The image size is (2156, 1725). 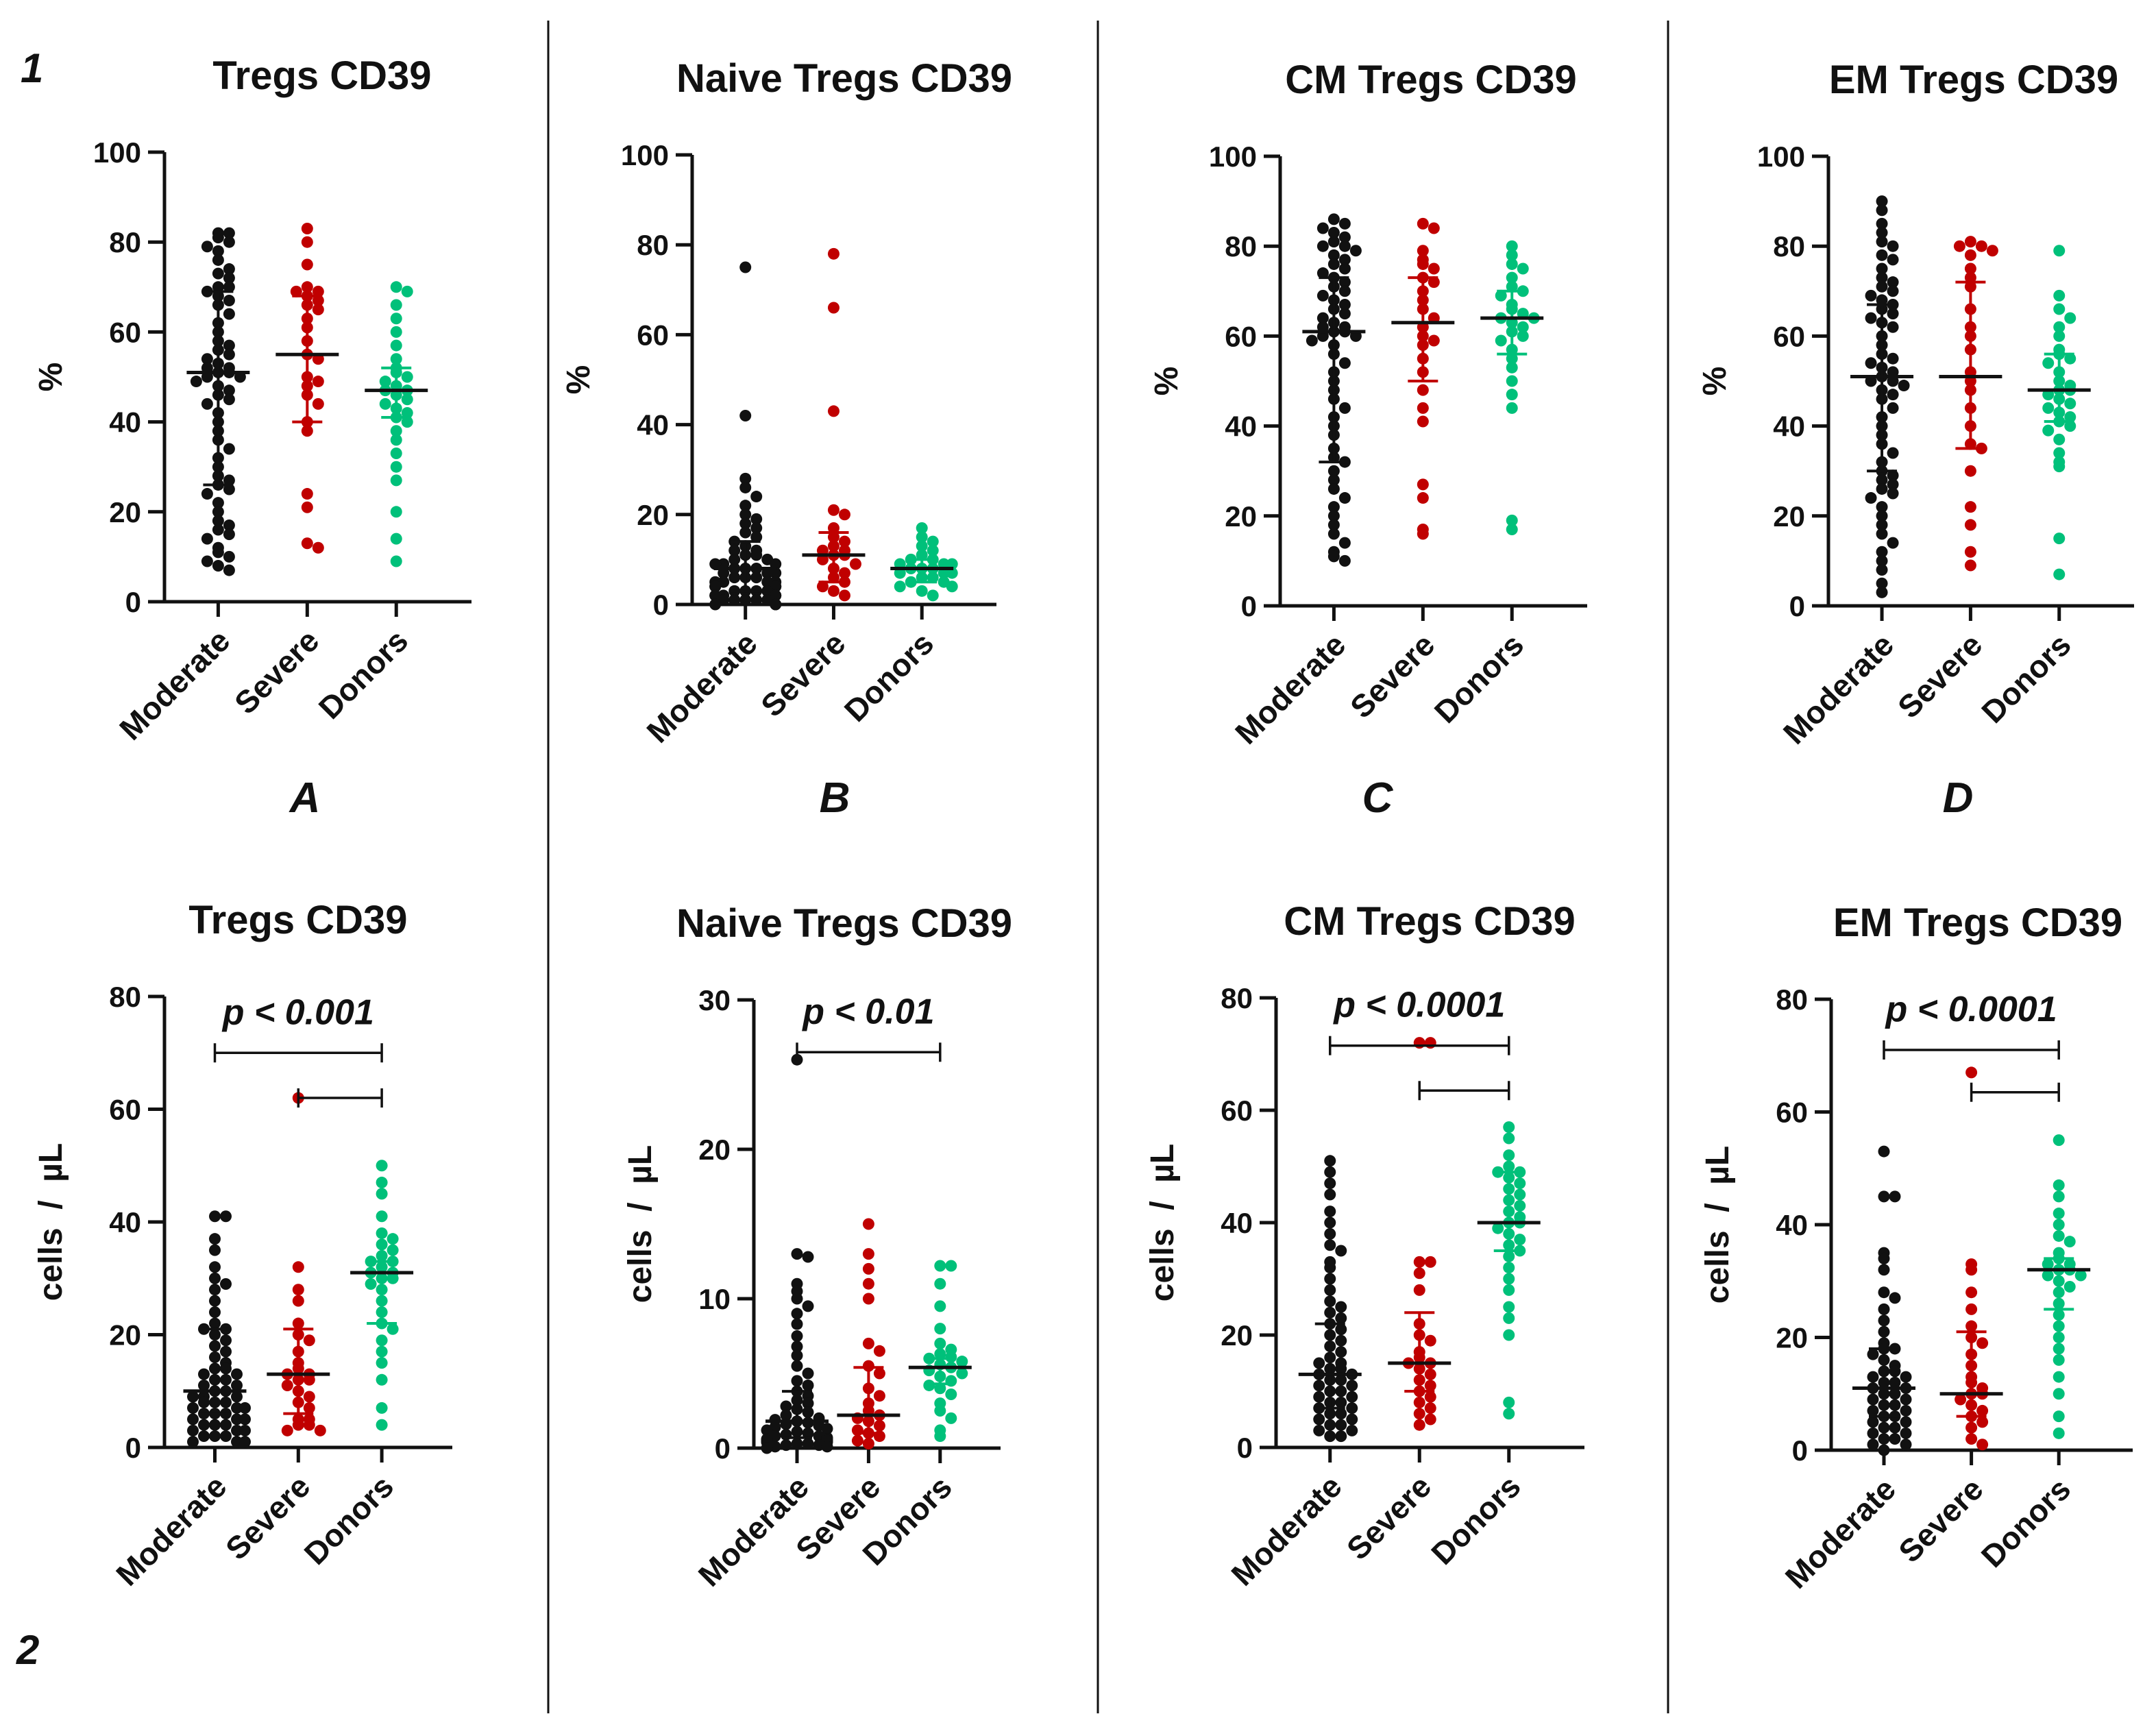 I want to click on x-category-label-moderate: Moderate, so click(x=1840, y=1533).